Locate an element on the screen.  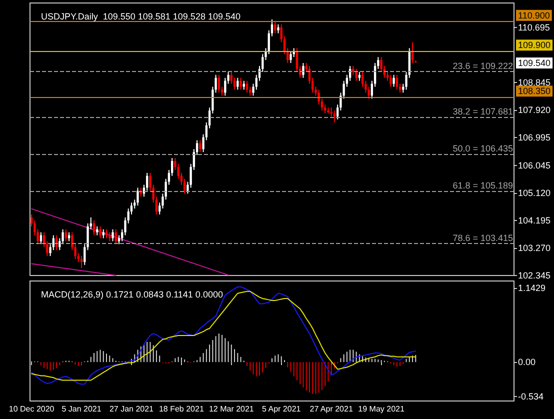
ref-line-label: 50.0 = 106.435 is located at coordinates (482, 148).